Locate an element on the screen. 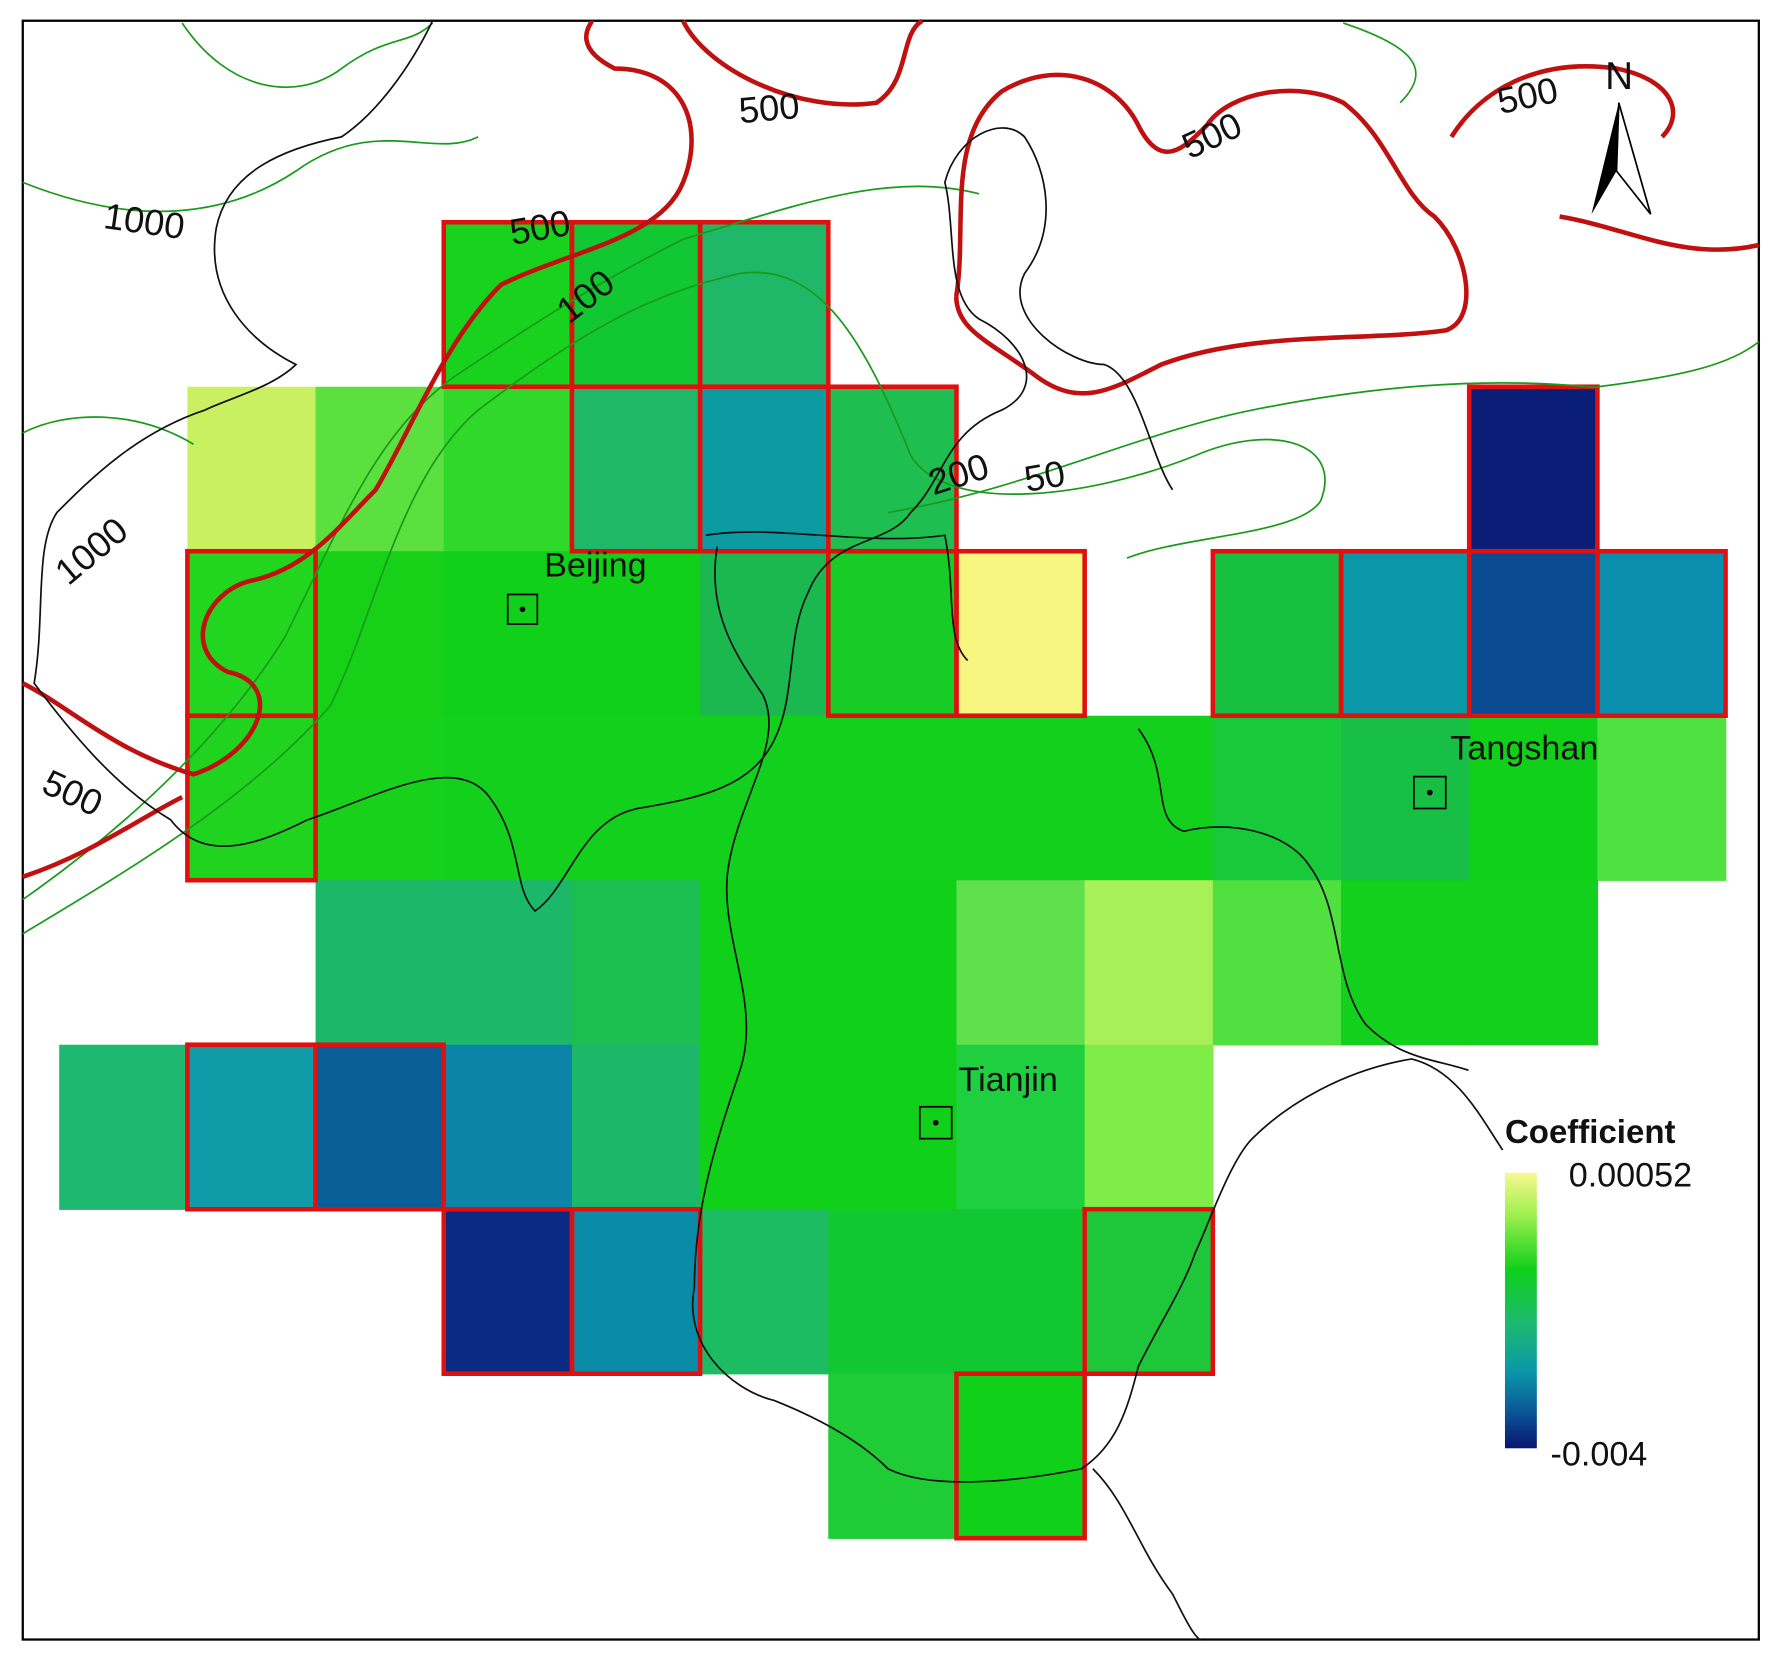 The height and width of the screenshot is (1663, 1785). contour-label: 50 is located at coordinates (1044, 476).